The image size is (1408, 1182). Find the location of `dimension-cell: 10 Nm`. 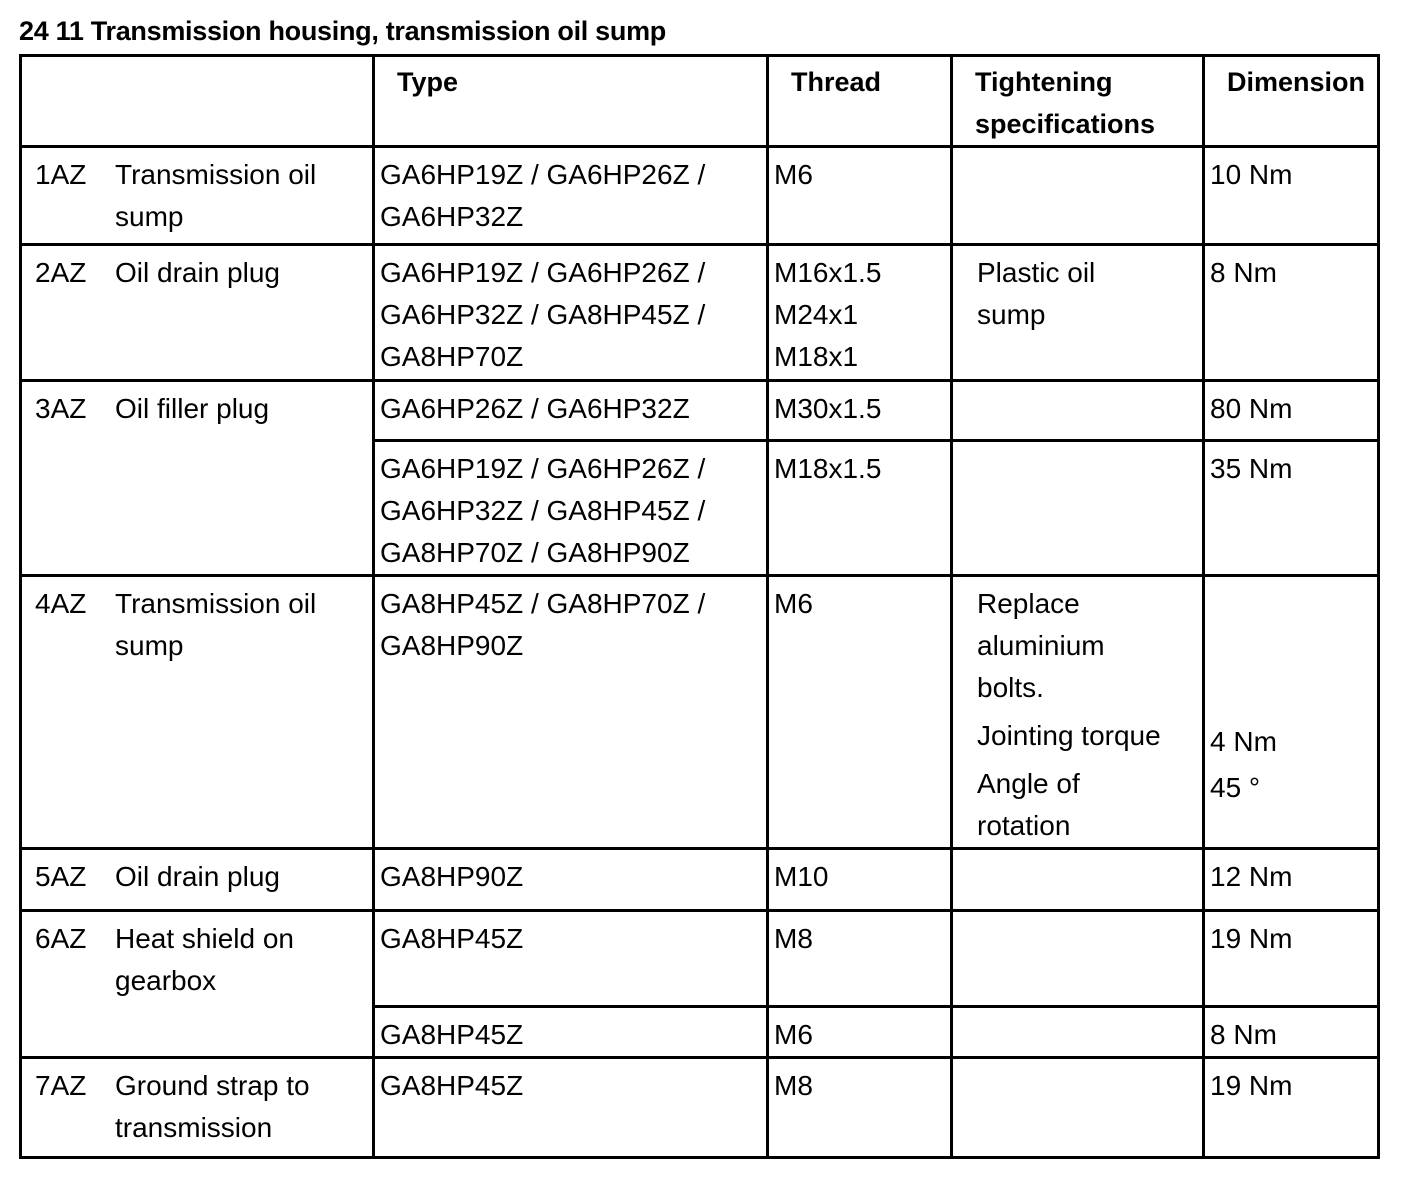

dimension-cell: 10 Nm is located at coordinates (1291, 195).